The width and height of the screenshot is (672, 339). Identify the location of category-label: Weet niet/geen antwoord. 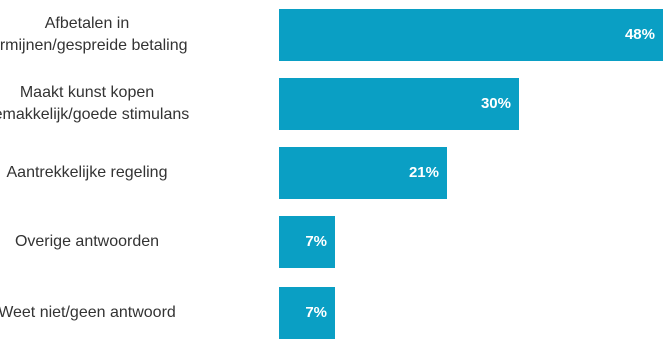
(88, 312).